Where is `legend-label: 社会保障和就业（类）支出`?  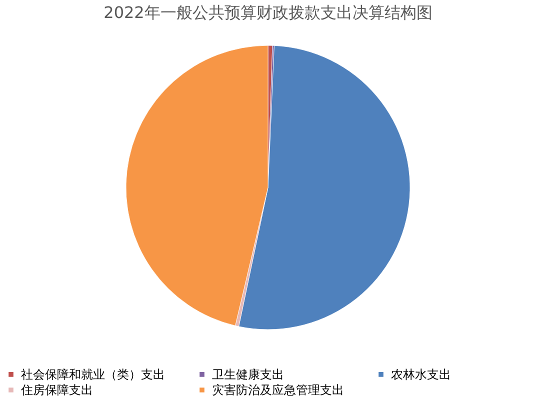 legend-label: 社会保障和就业（类）支出 is located at coordinates (93, 374).